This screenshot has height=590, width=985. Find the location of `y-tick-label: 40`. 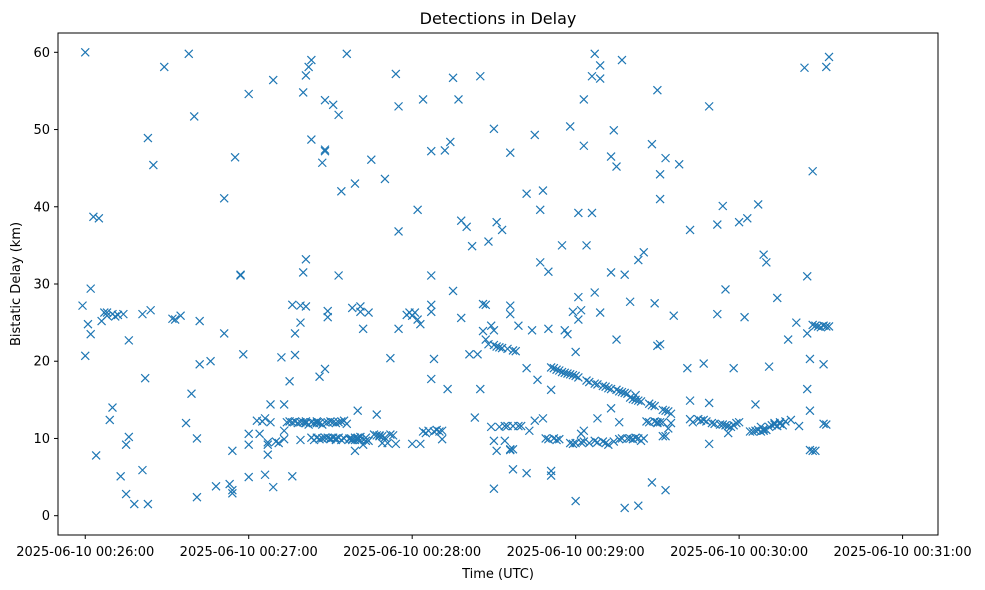

y-tick-label: 40 is located at coordinates (41, 207).